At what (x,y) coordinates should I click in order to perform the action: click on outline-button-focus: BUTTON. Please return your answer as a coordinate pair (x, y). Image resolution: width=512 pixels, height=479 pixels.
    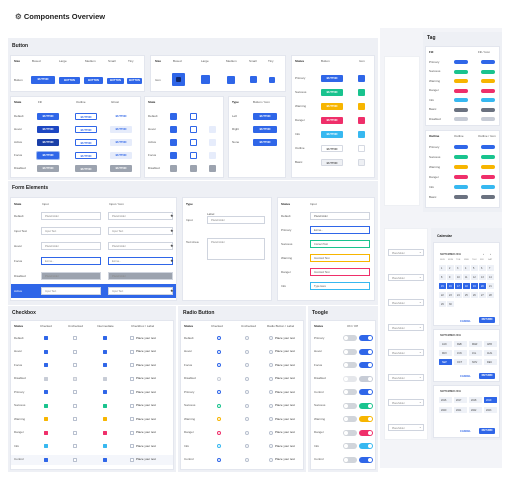
    Looking at the image, I should click on (86, 155).